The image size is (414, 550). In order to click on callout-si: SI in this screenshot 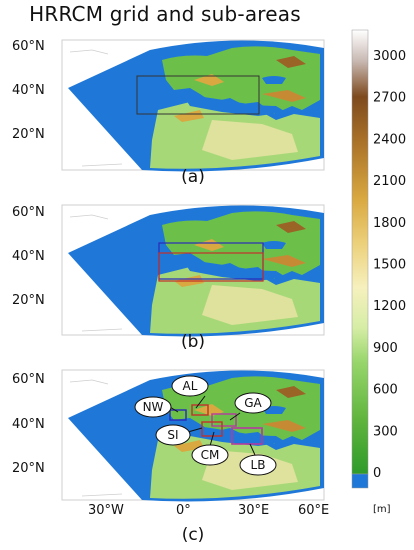, I will do `click(172, 435)`.